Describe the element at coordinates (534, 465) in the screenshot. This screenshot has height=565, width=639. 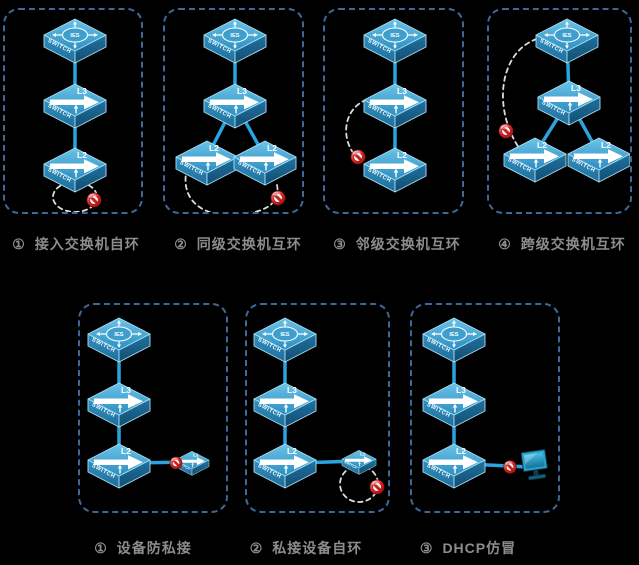
I see `monitor-icon` at that location.